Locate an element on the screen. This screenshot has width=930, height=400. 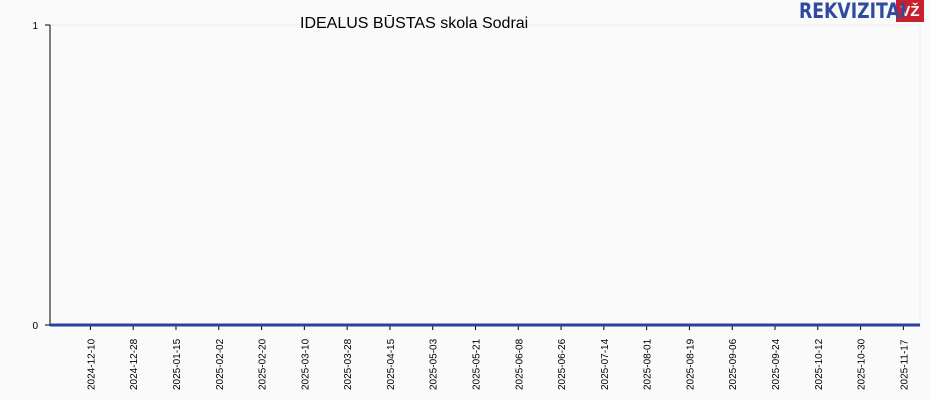
logo-badge: VŽ is located at coordinates (910, 11).